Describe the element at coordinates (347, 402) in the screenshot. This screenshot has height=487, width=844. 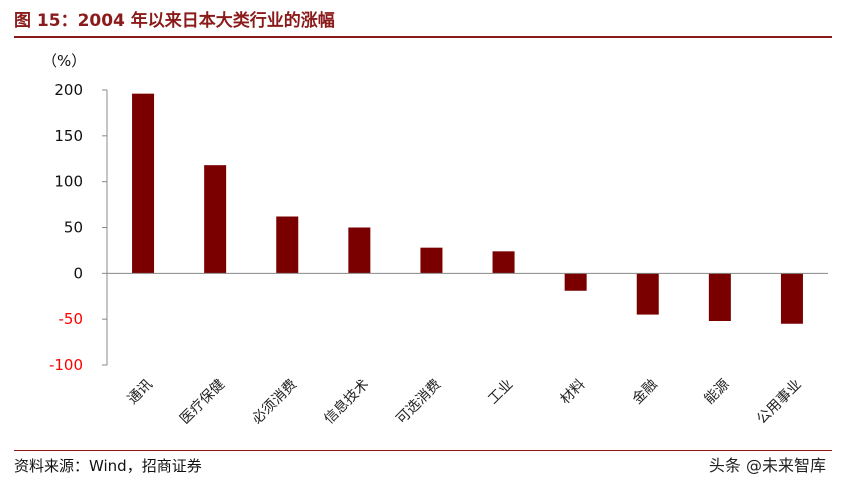
I see `x-category-label: 信息技术` at that location.